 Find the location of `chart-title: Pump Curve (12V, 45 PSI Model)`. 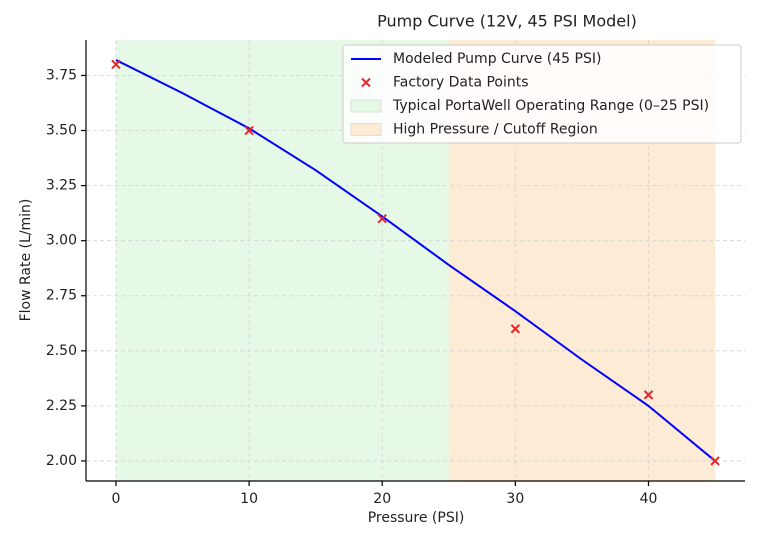

chart-title: Pump Curve (12V, 45 PSI Model) is located at coordinates (507, 21).